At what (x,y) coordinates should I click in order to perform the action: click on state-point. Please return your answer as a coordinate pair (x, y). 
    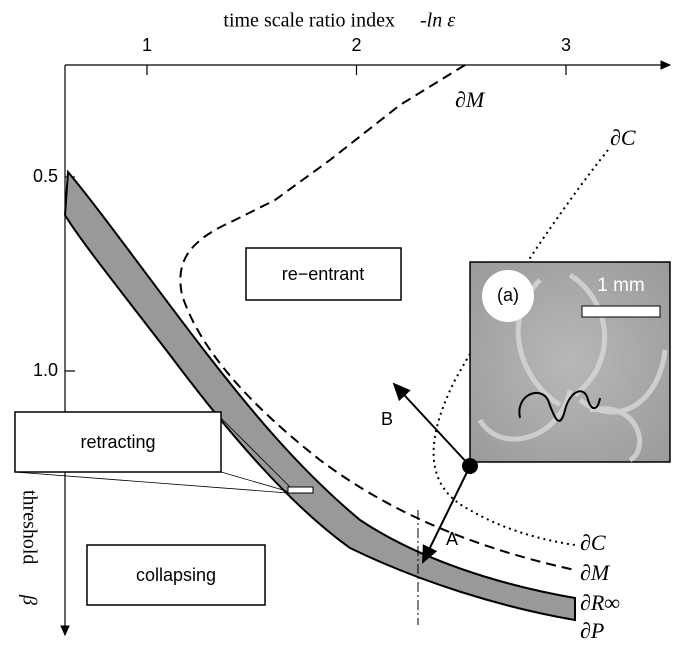
    Looking at the image, I should click on (470, 466).